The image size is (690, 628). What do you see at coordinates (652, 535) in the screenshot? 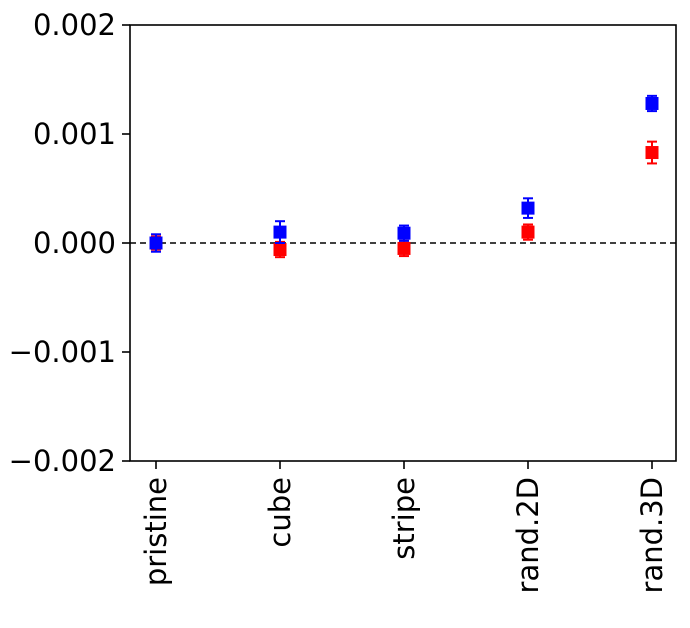
I see `x-tick-label: rand.3D` at bounding box center [652, 535].